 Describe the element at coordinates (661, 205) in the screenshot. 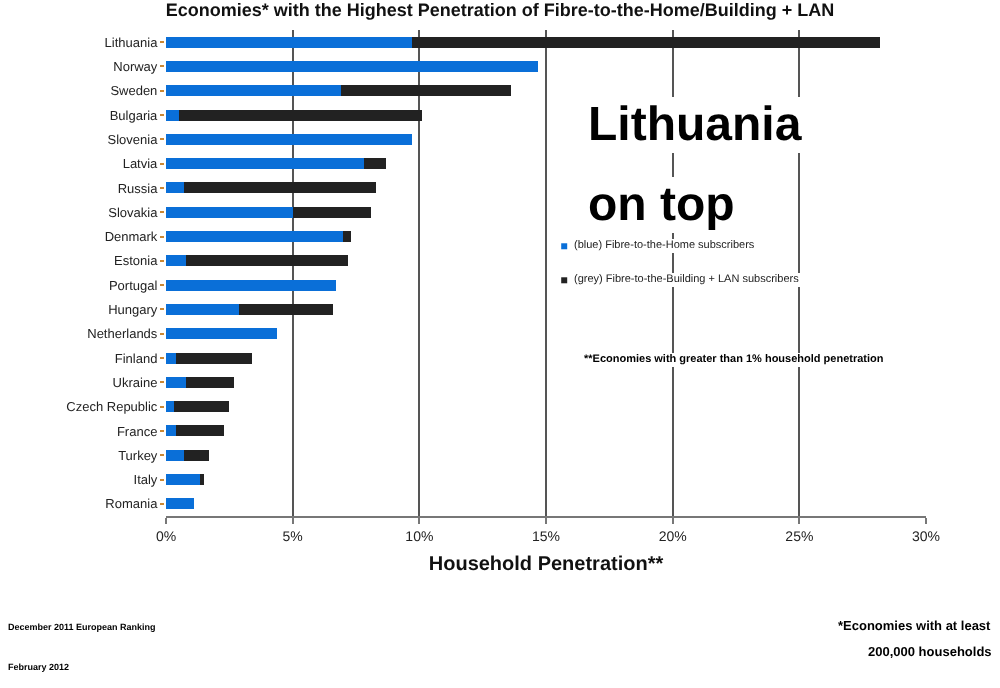

I see `annotation: on top` at that location.